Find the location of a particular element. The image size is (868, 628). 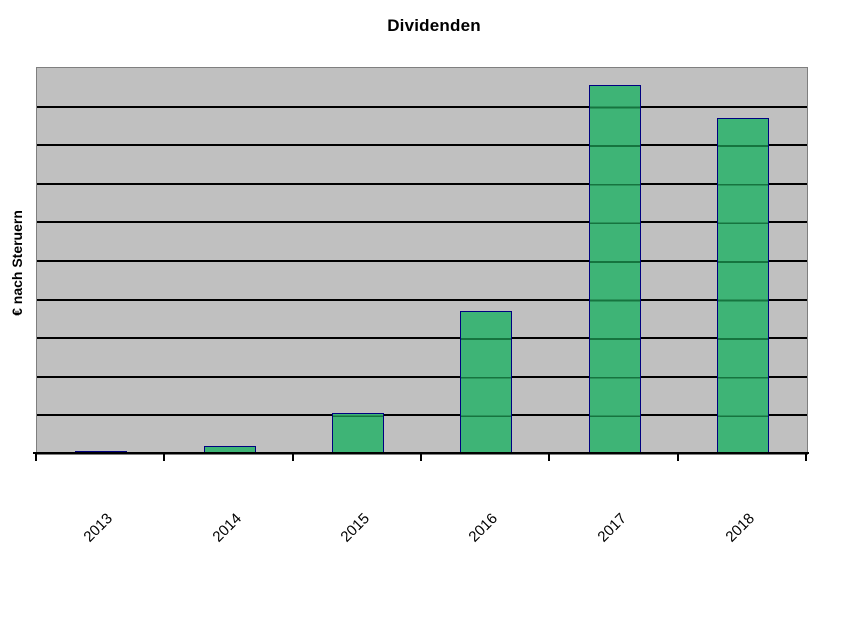

x-tick-label-2016: 2016 is located at coordinates (483, 528).